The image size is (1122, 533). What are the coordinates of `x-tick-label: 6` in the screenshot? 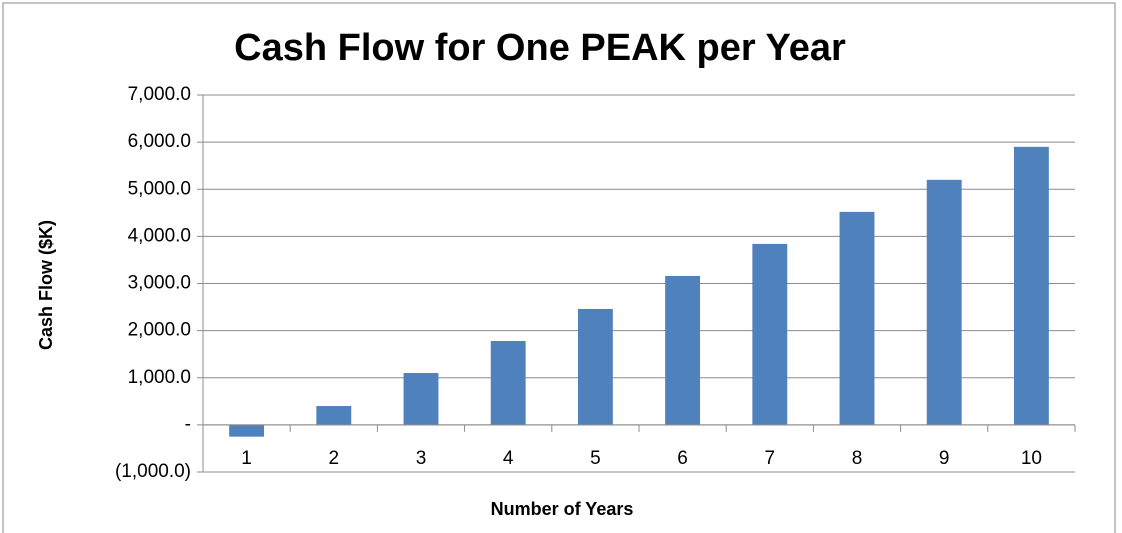 It's located at (682, 458).